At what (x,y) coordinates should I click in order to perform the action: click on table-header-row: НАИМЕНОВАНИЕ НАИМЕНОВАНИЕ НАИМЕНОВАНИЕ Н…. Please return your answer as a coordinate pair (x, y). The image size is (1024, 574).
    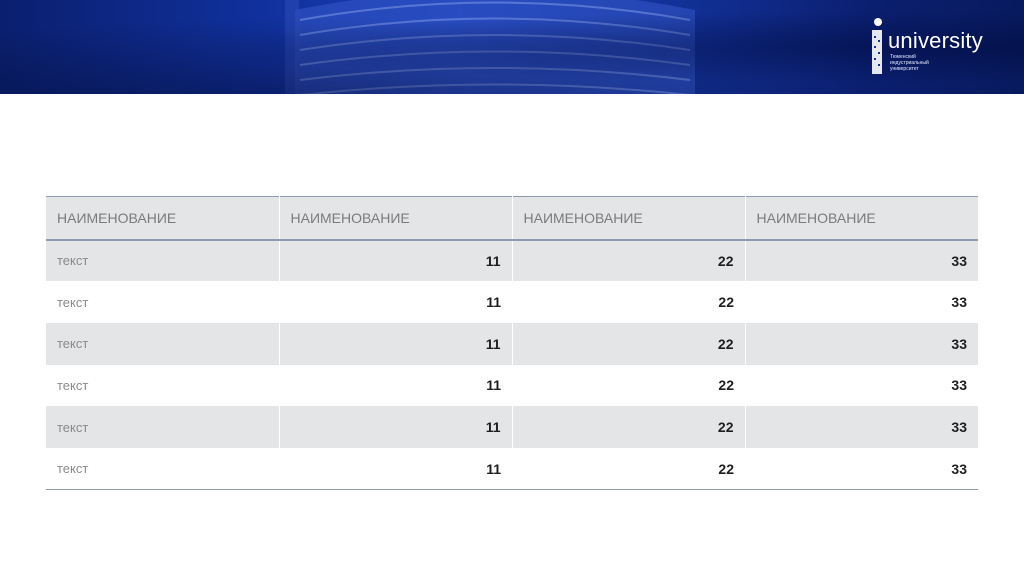
    Looking at the image, I should click on (512, 218).